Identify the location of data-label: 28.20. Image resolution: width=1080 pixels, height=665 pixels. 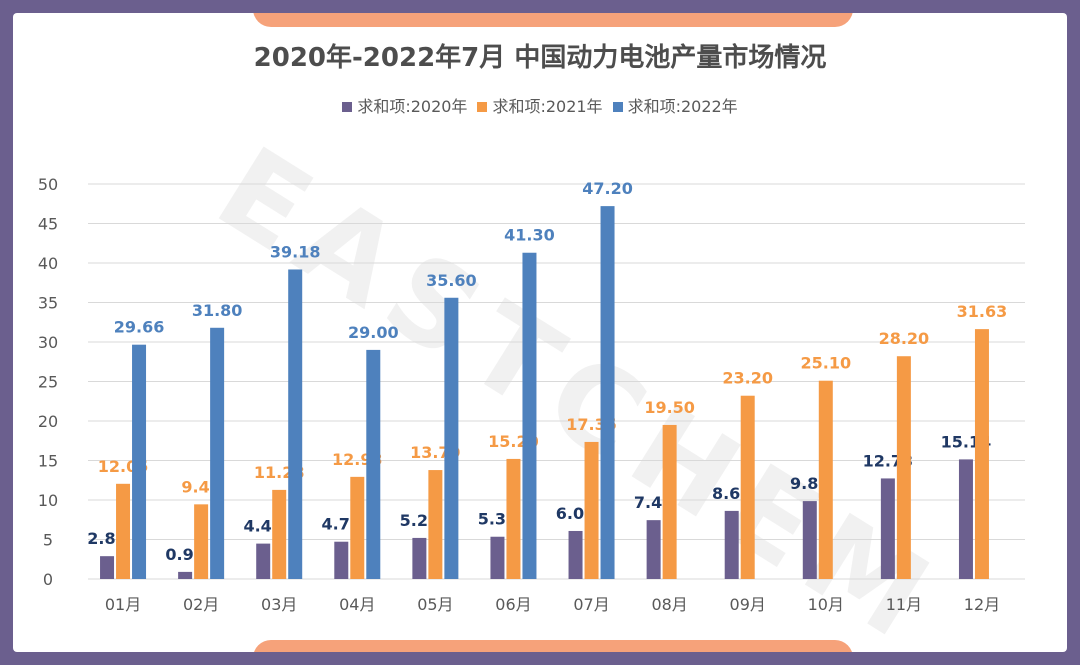
(904, 338).